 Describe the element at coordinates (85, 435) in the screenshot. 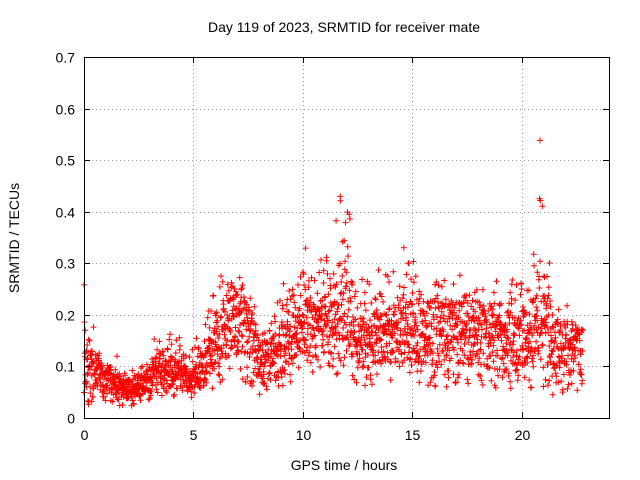

I see `x-tick-label: 0` at that location.